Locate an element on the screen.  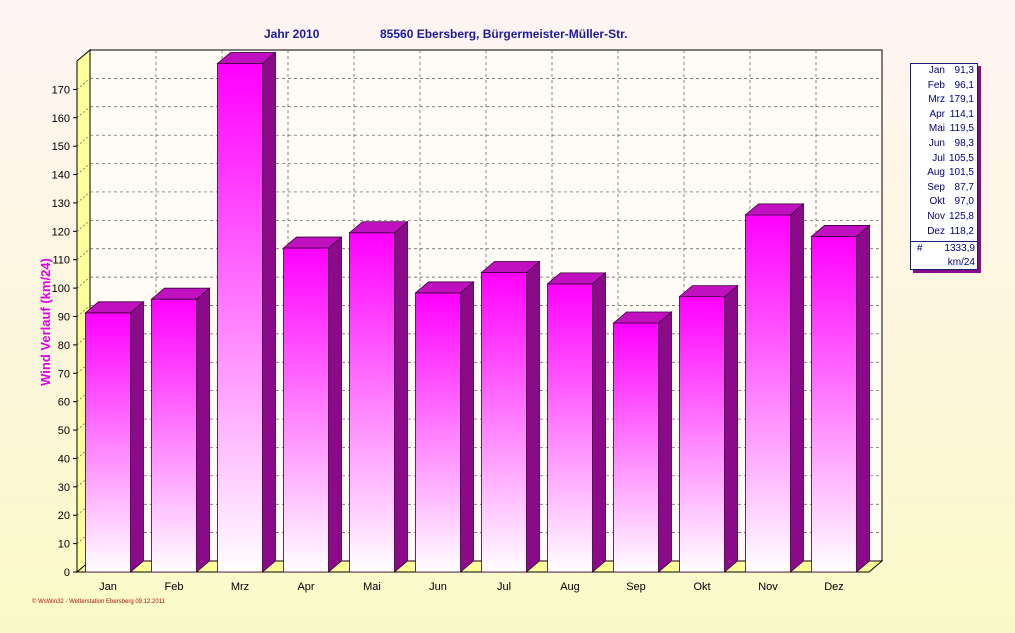
x-tick-label: Mrz is located at coordinates (240, 587).